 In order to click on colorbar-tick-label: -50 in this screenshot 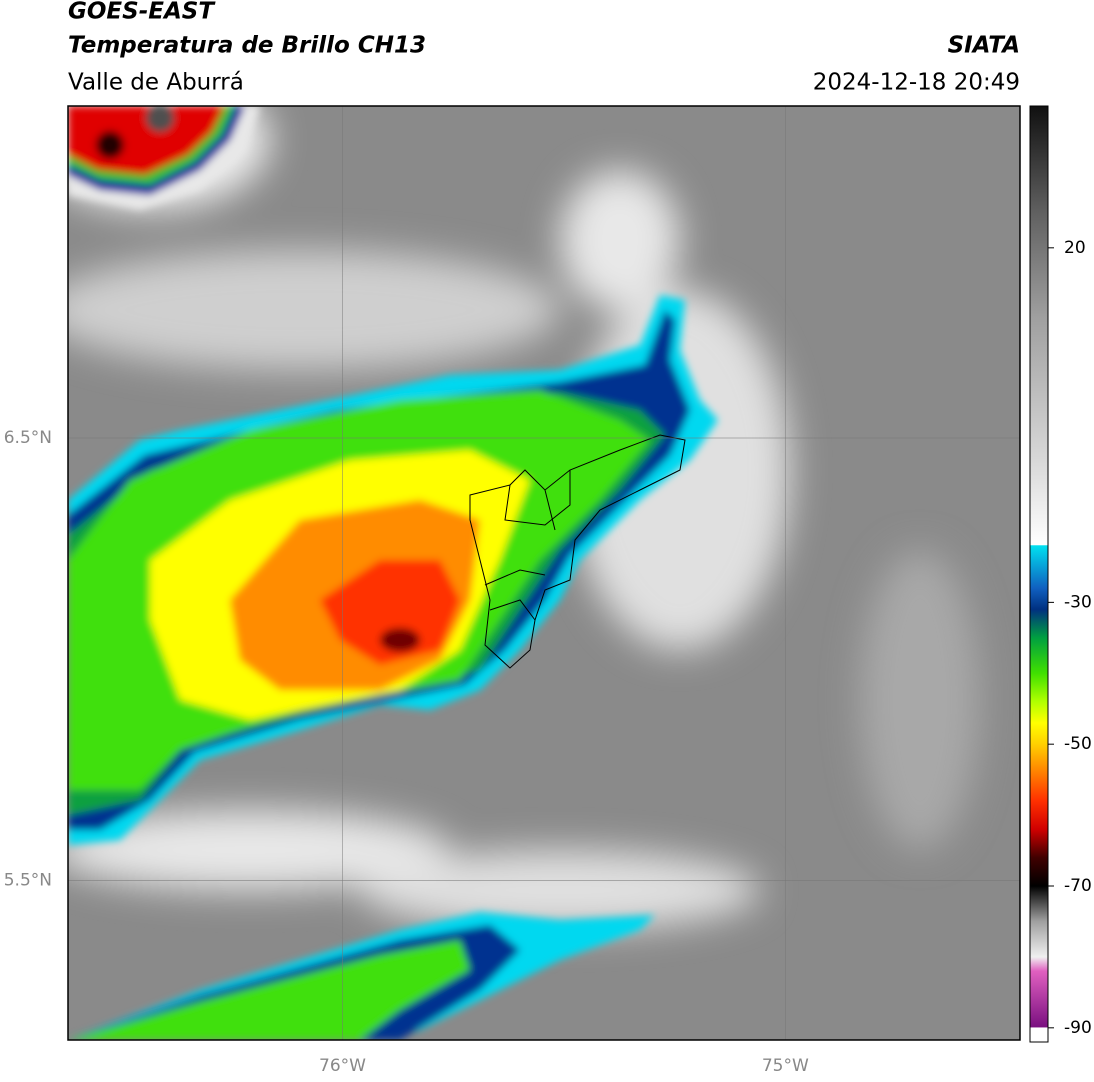, I will do `click(1078, 744)`.